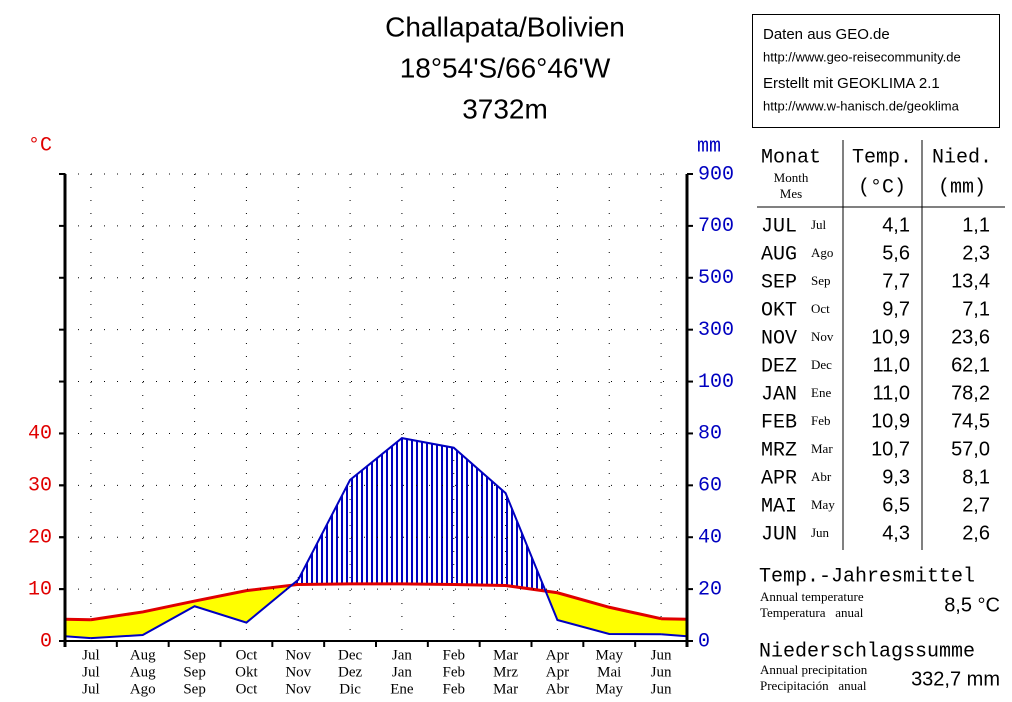 The width and height of the screenshot is (1012, 702). I want to click on x-tick-label: Ene, so click(402, 689).